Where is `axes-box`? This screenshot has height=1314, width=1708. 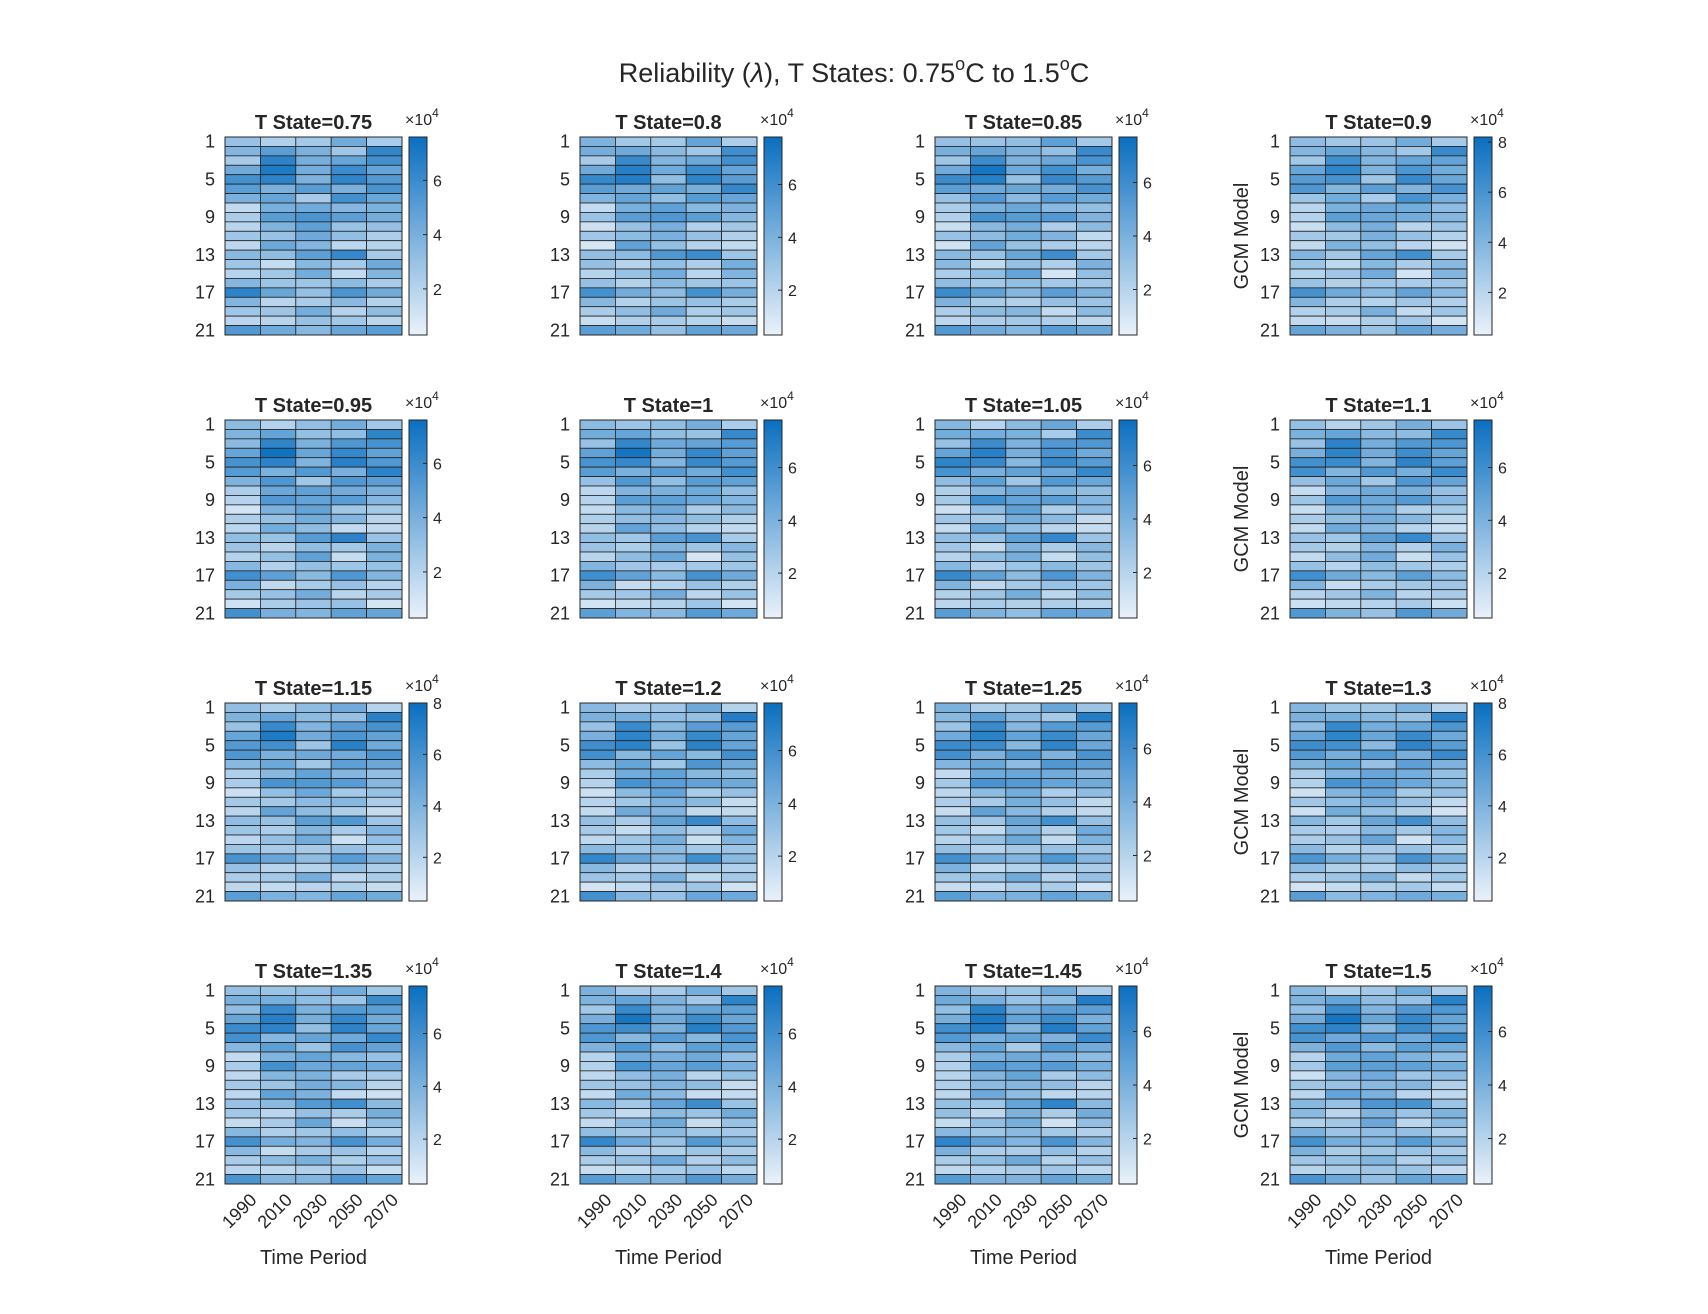 axes-box is located at coordinates (313, 1085).